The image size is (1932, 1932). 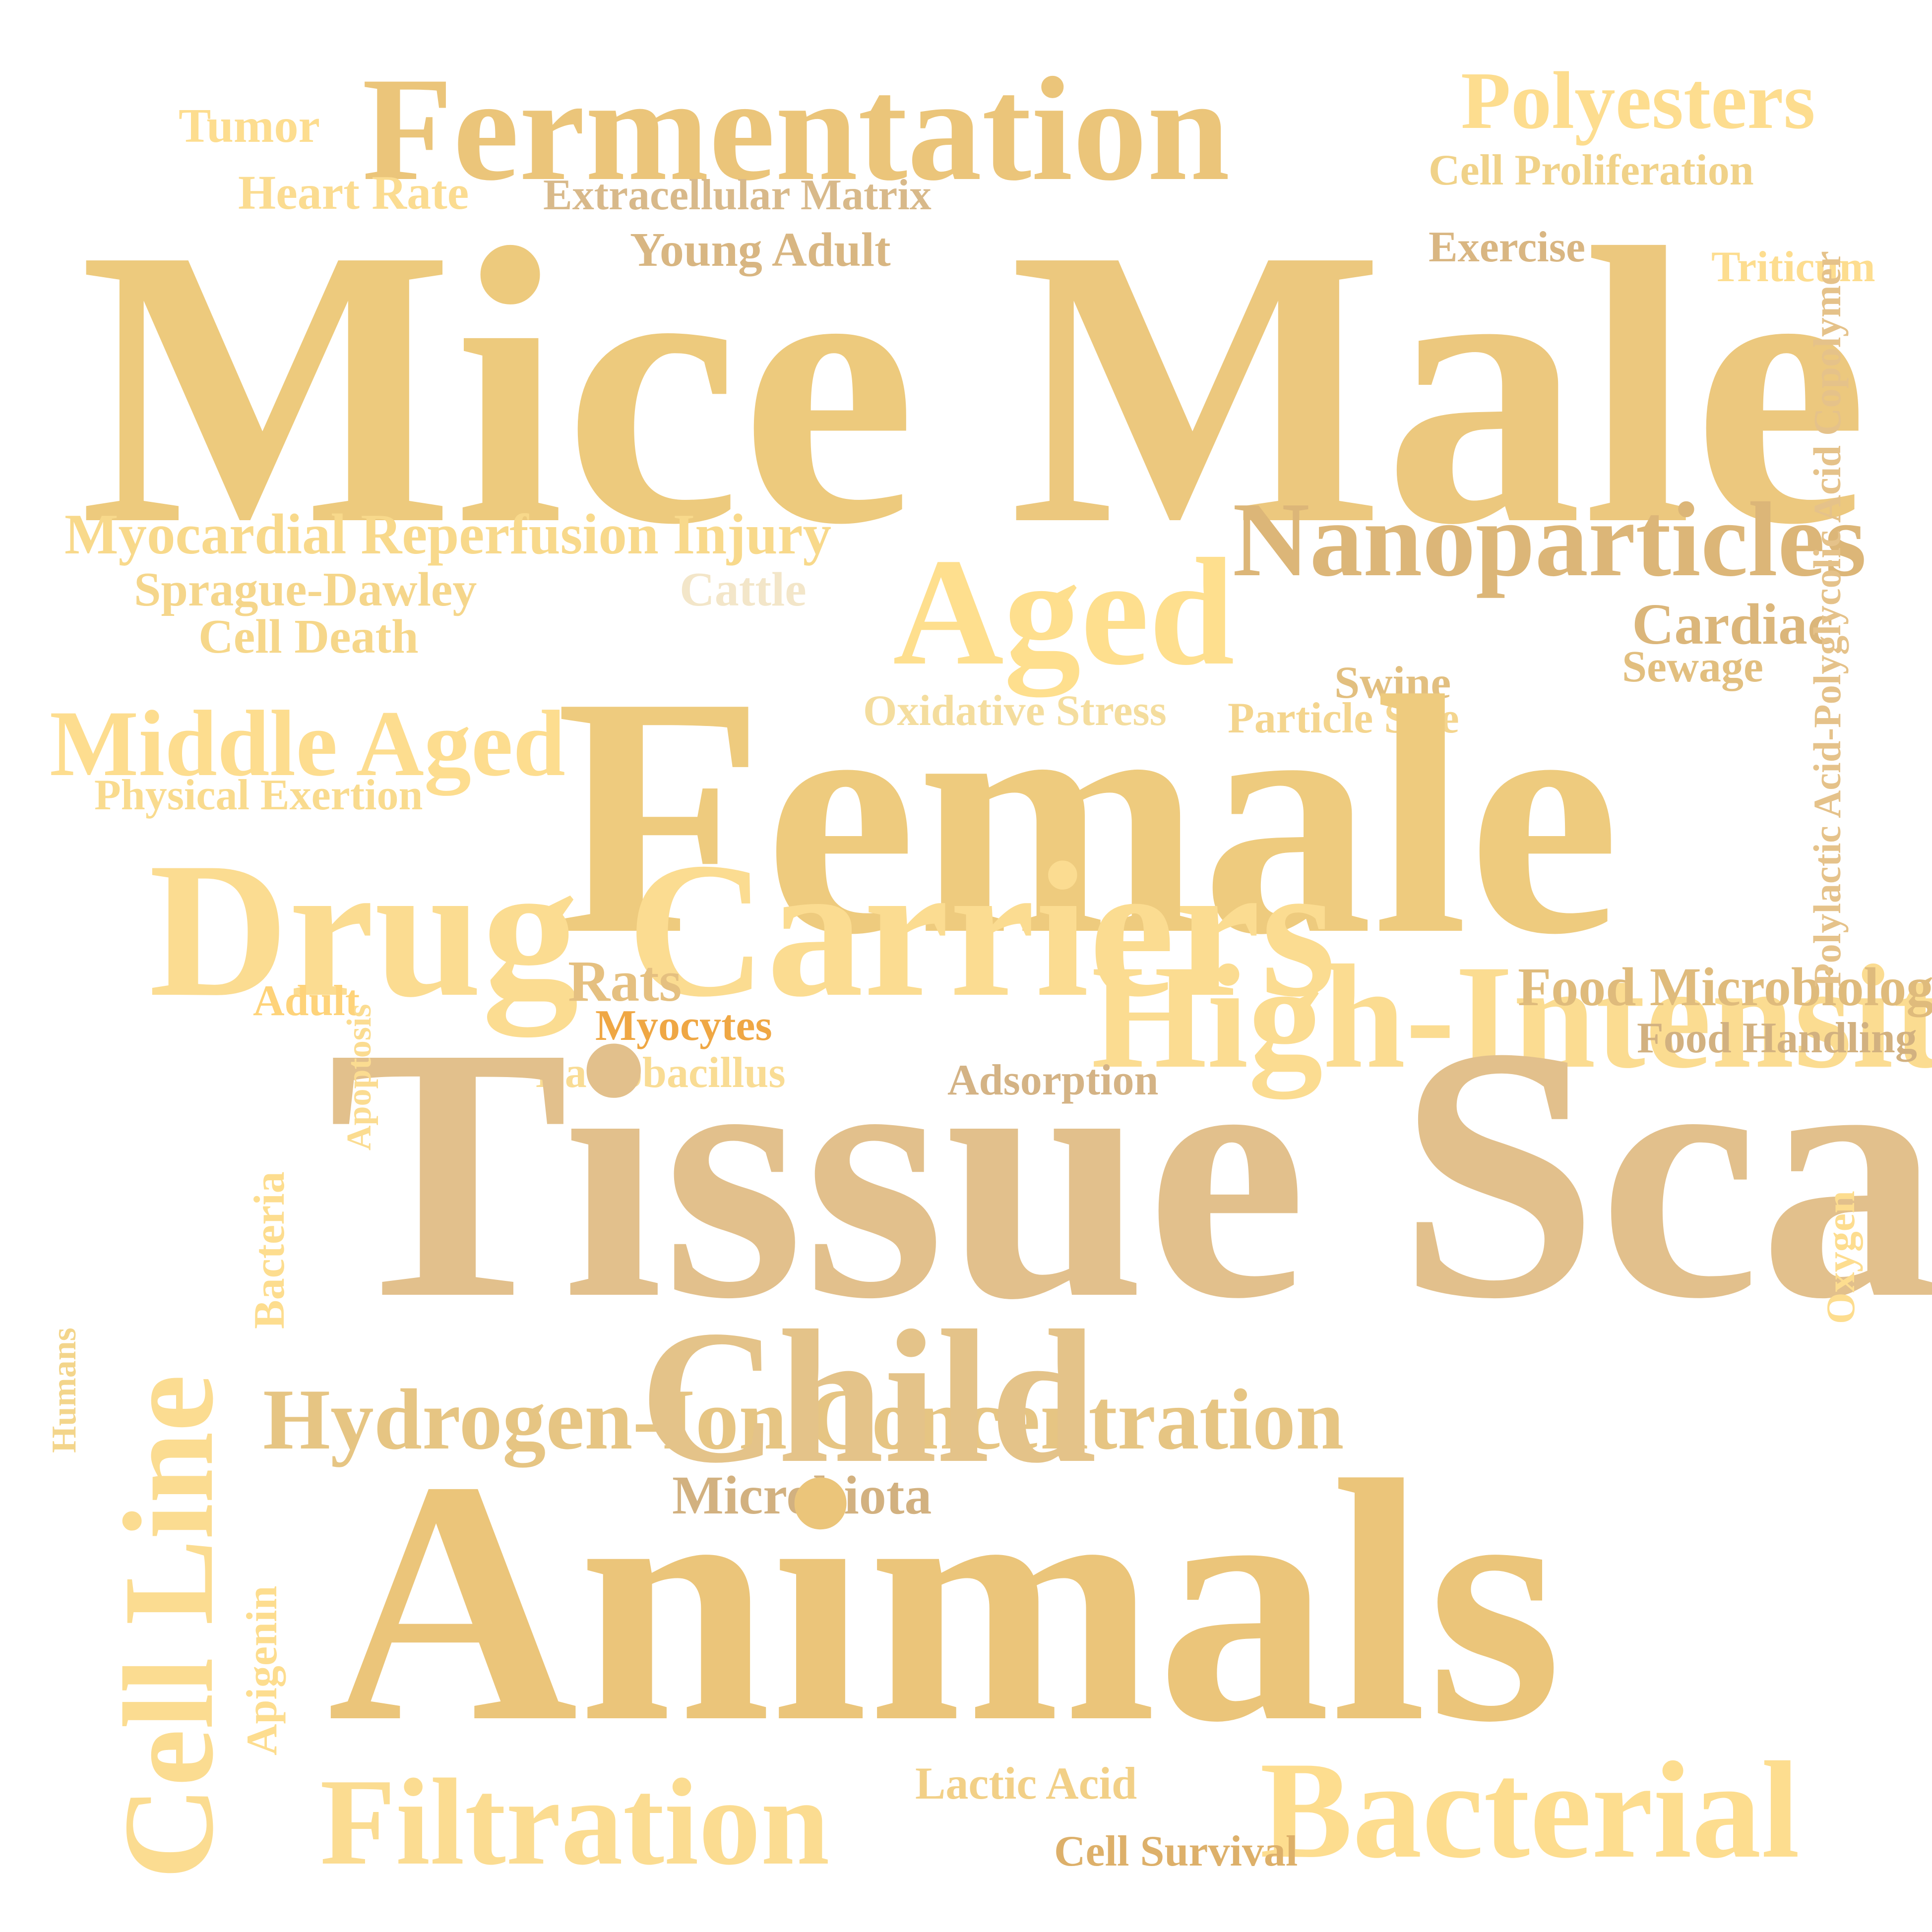 What do you see at coordinates (737, 195) in the screenshot?
I see `word-extracellular-matrix: Extracellular Matrix` at bounding box center [737, 195].